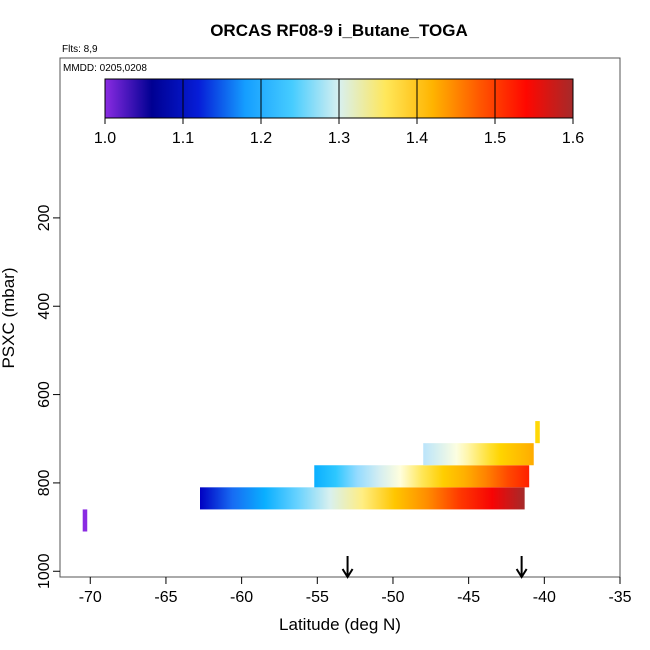 Image resolution: width=650 pixels, height=650 pixels. Describe the element at coordinates (241, 597) in the screenshot. I see `x-tick-label: -60` at that location.